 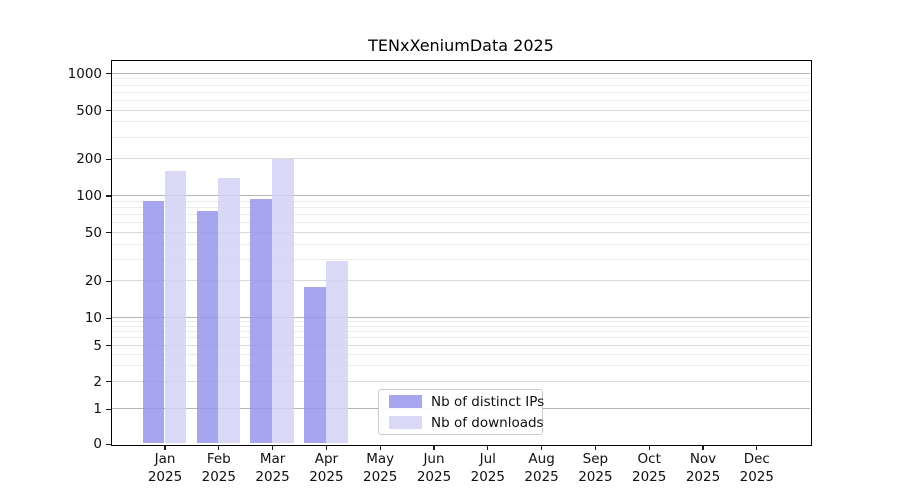 I want to click on legend-label-downloads: Nb of downloads, so click(x=487, y=422).